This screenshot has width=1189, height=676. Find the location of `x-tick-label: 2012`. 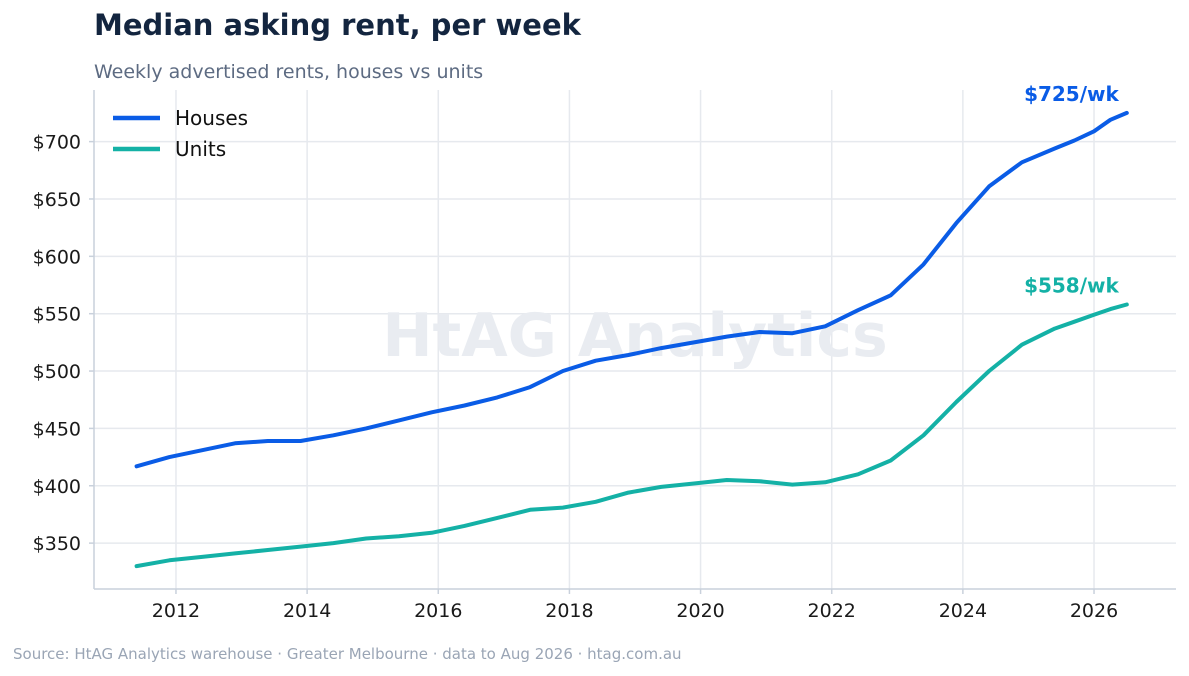

x-tick-label: 2012 is located at coordinates (176, 611).